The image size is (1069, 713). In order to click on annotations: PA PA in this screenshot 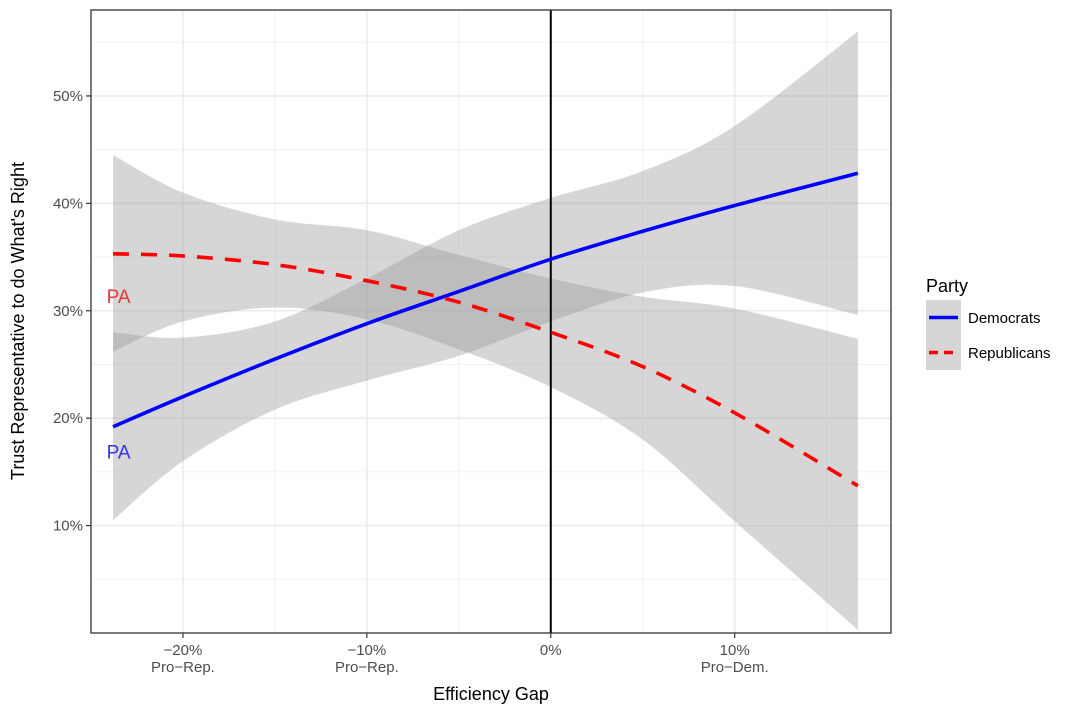, I will do `click(119, 375)`.